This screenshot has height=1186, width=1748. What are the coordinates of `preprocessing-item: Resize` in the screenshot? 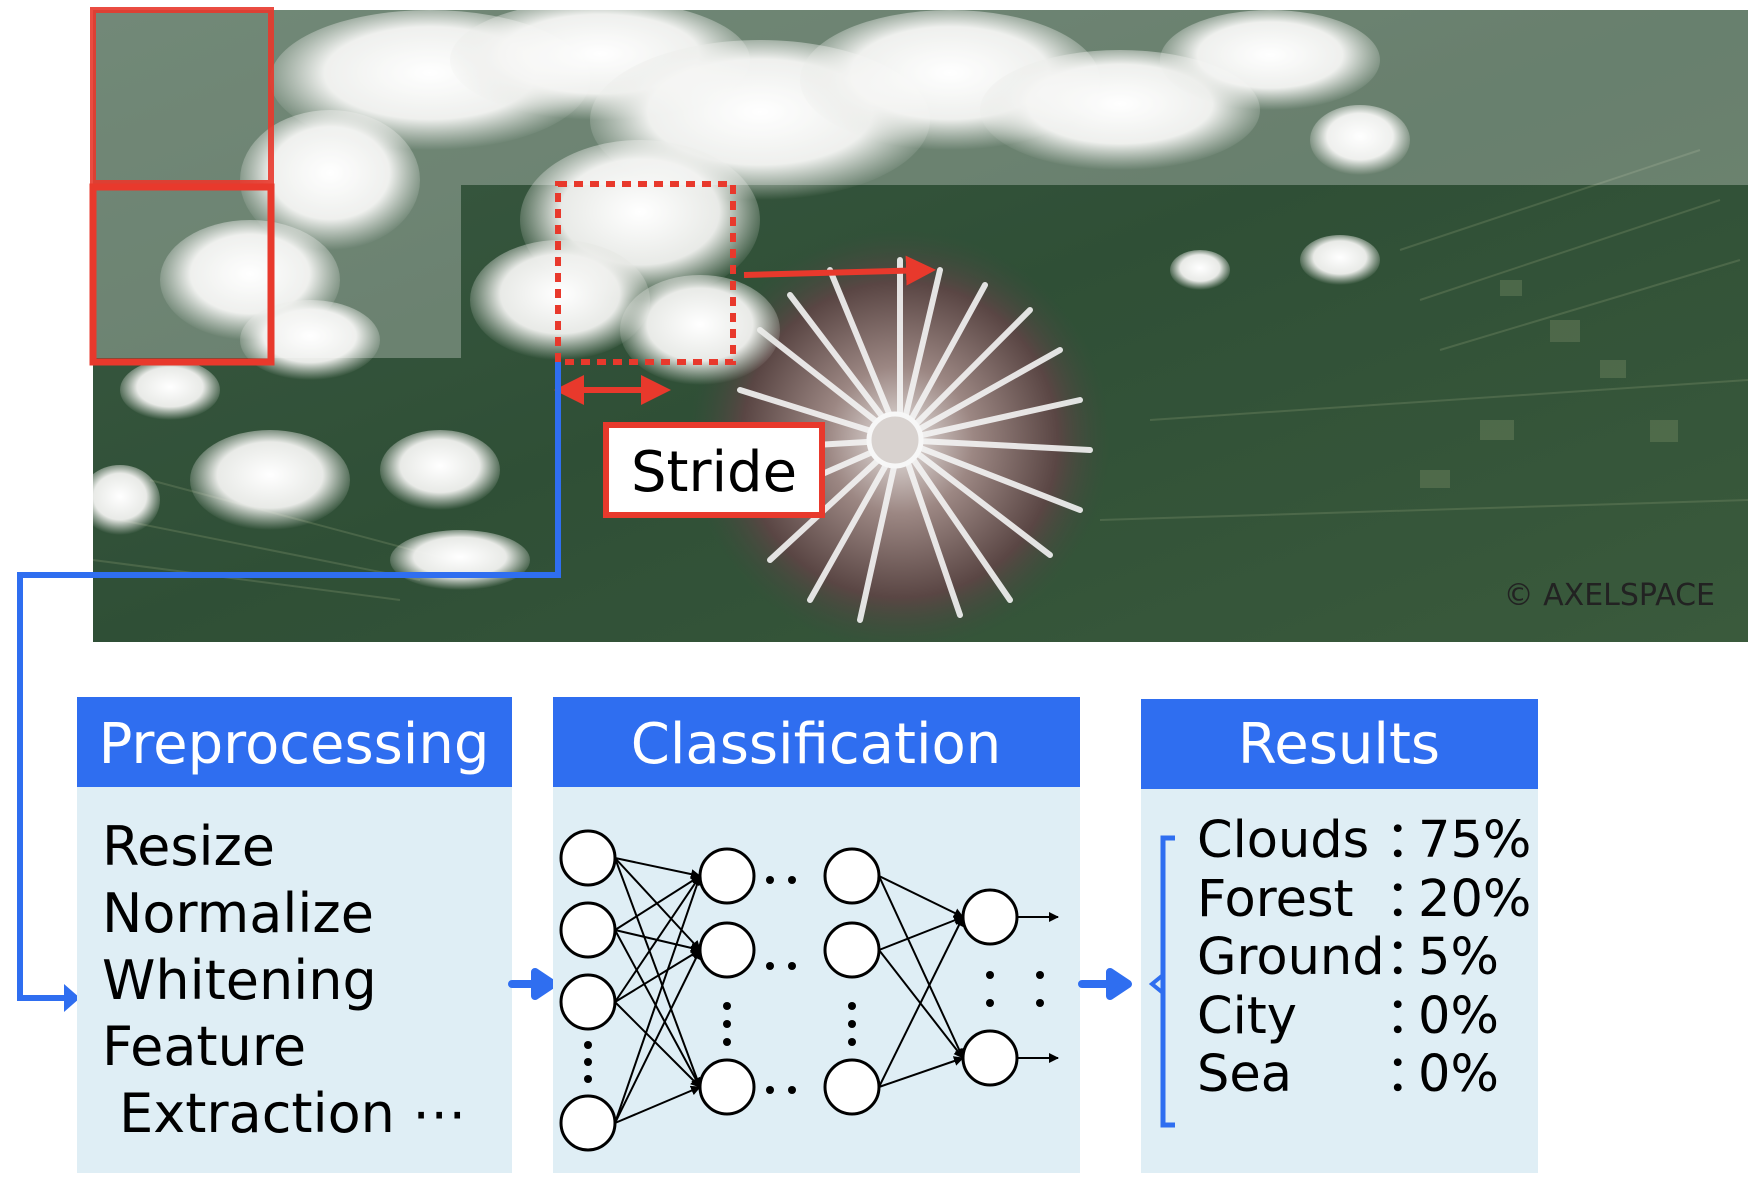 It's located at (188, 846).